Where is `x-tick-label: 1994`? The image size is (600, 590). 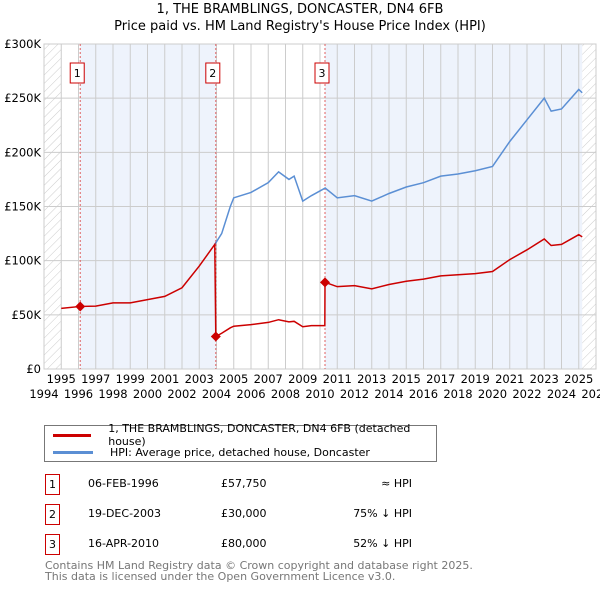
x-tick-label: 1994 is located at coordinates (43, 394).